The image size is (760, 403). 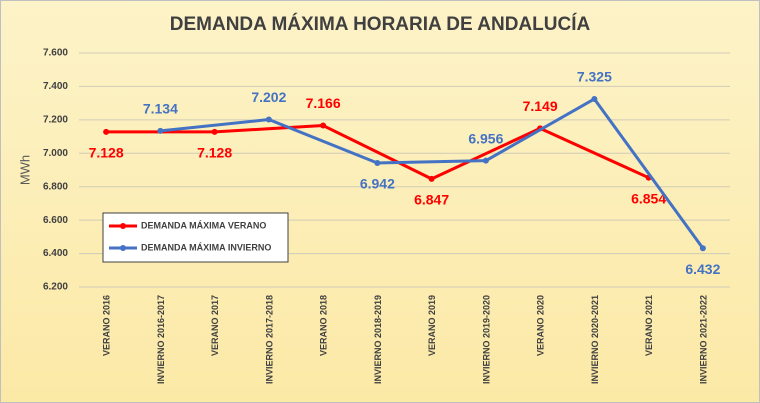 I want to click on x-tick-label: VERANO 2019, so click(x=432, y=325).